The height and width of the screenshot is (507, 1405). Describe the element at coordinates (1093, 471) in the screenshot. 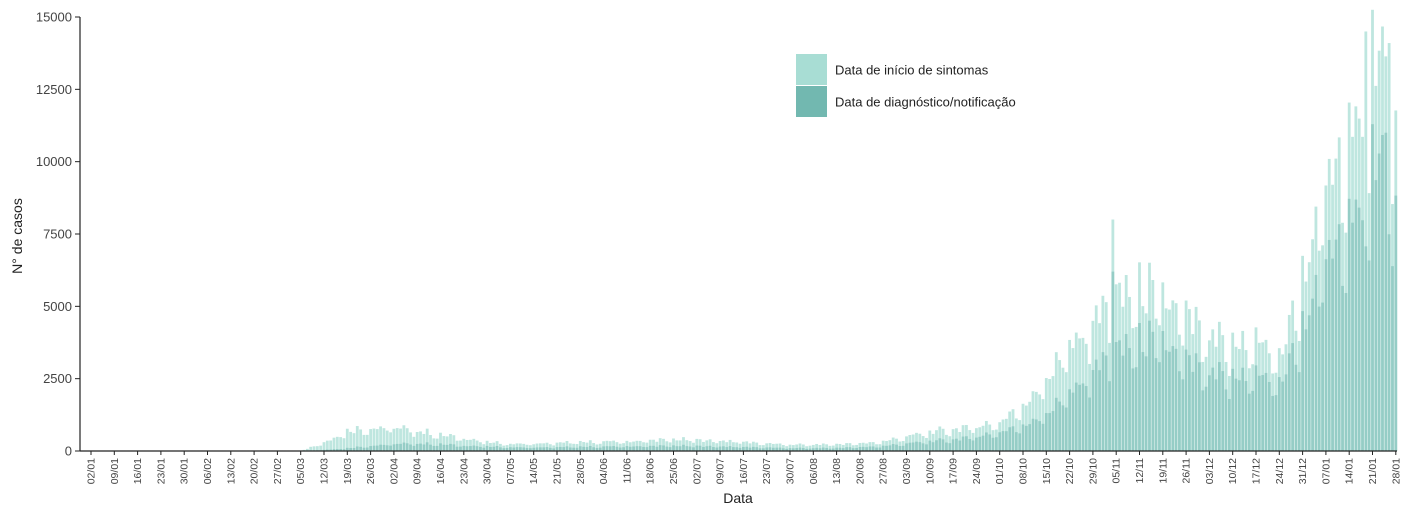

I see `x-tick-label: 29/10` at that location.